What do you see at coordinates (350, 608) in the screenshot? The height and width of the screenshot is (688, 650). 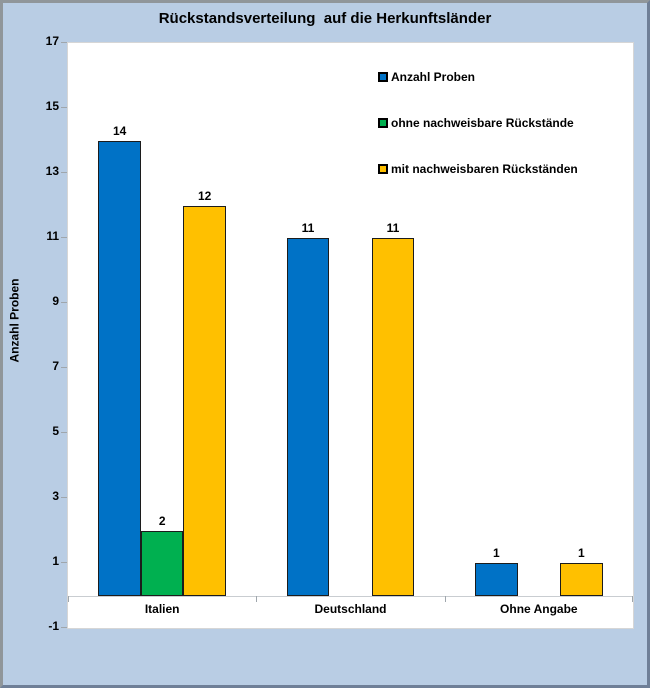 I see `category-label: Deutschland` at bounding box center [350, 608].